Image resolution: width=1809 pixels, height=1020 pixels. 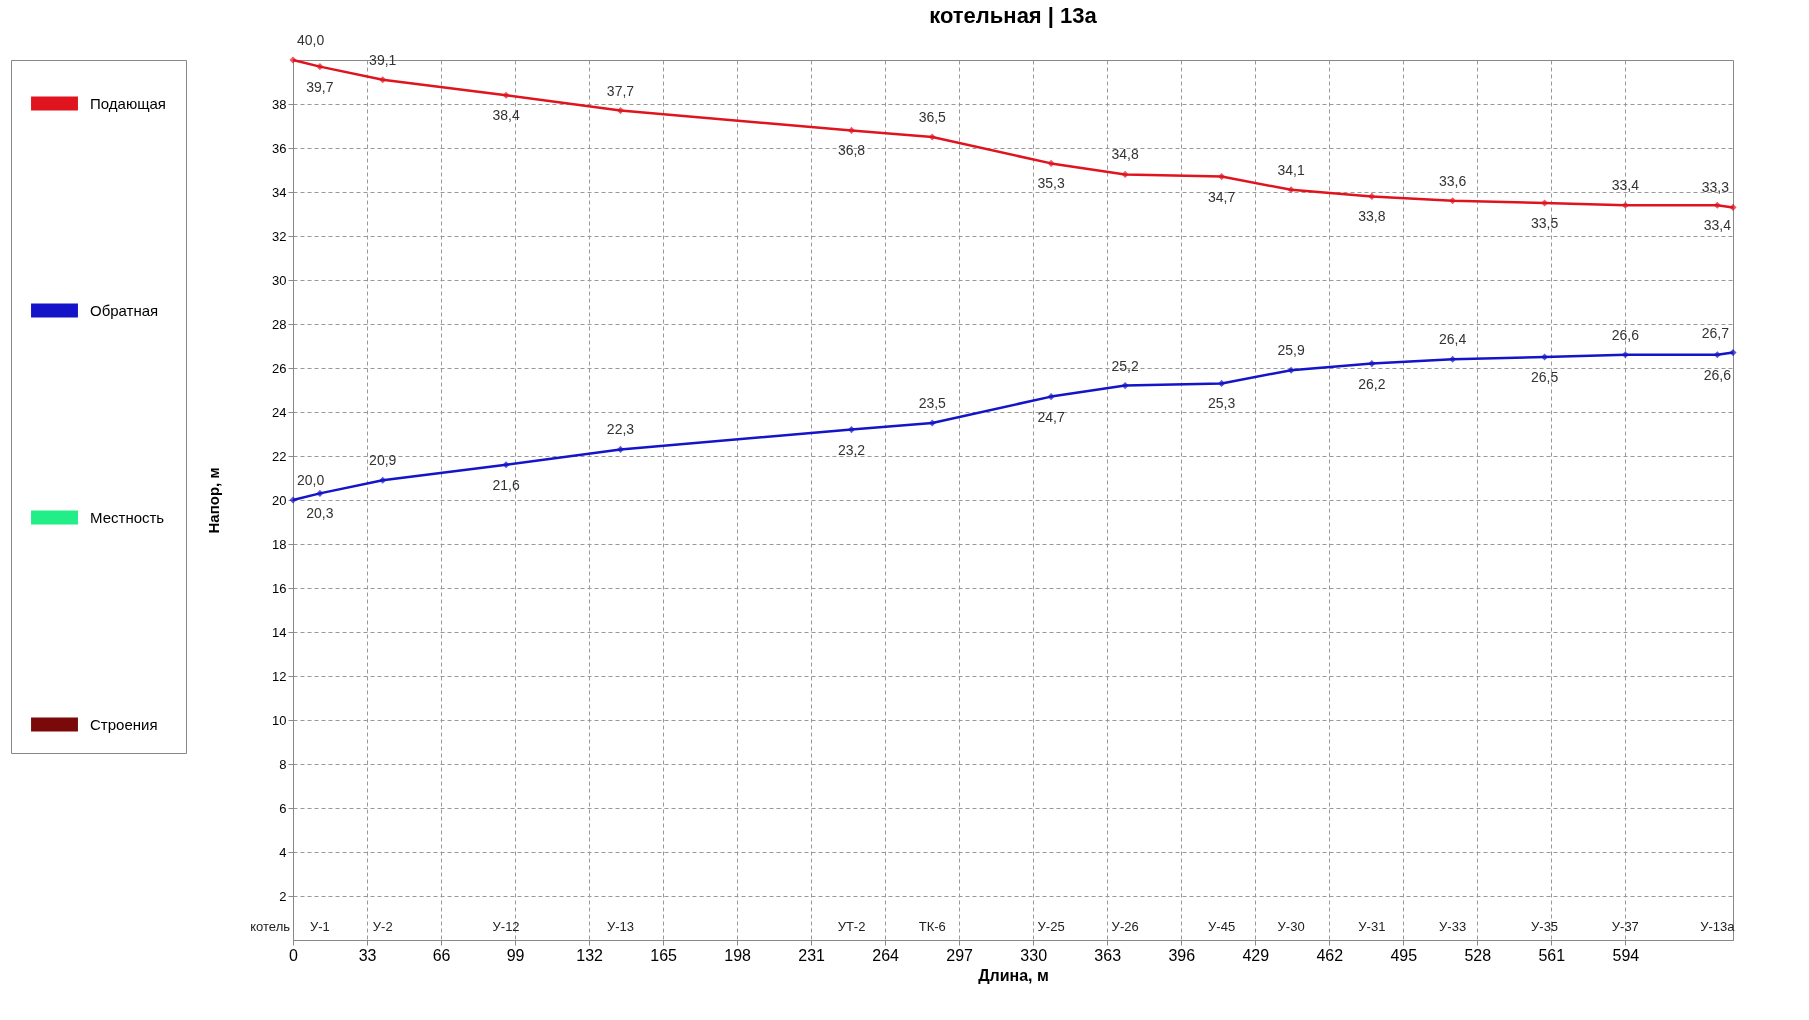 What do you see at coordinates (515, 955) in the screenshot?
I see `x-tick-label: 99` at bounding box center [515, 955].